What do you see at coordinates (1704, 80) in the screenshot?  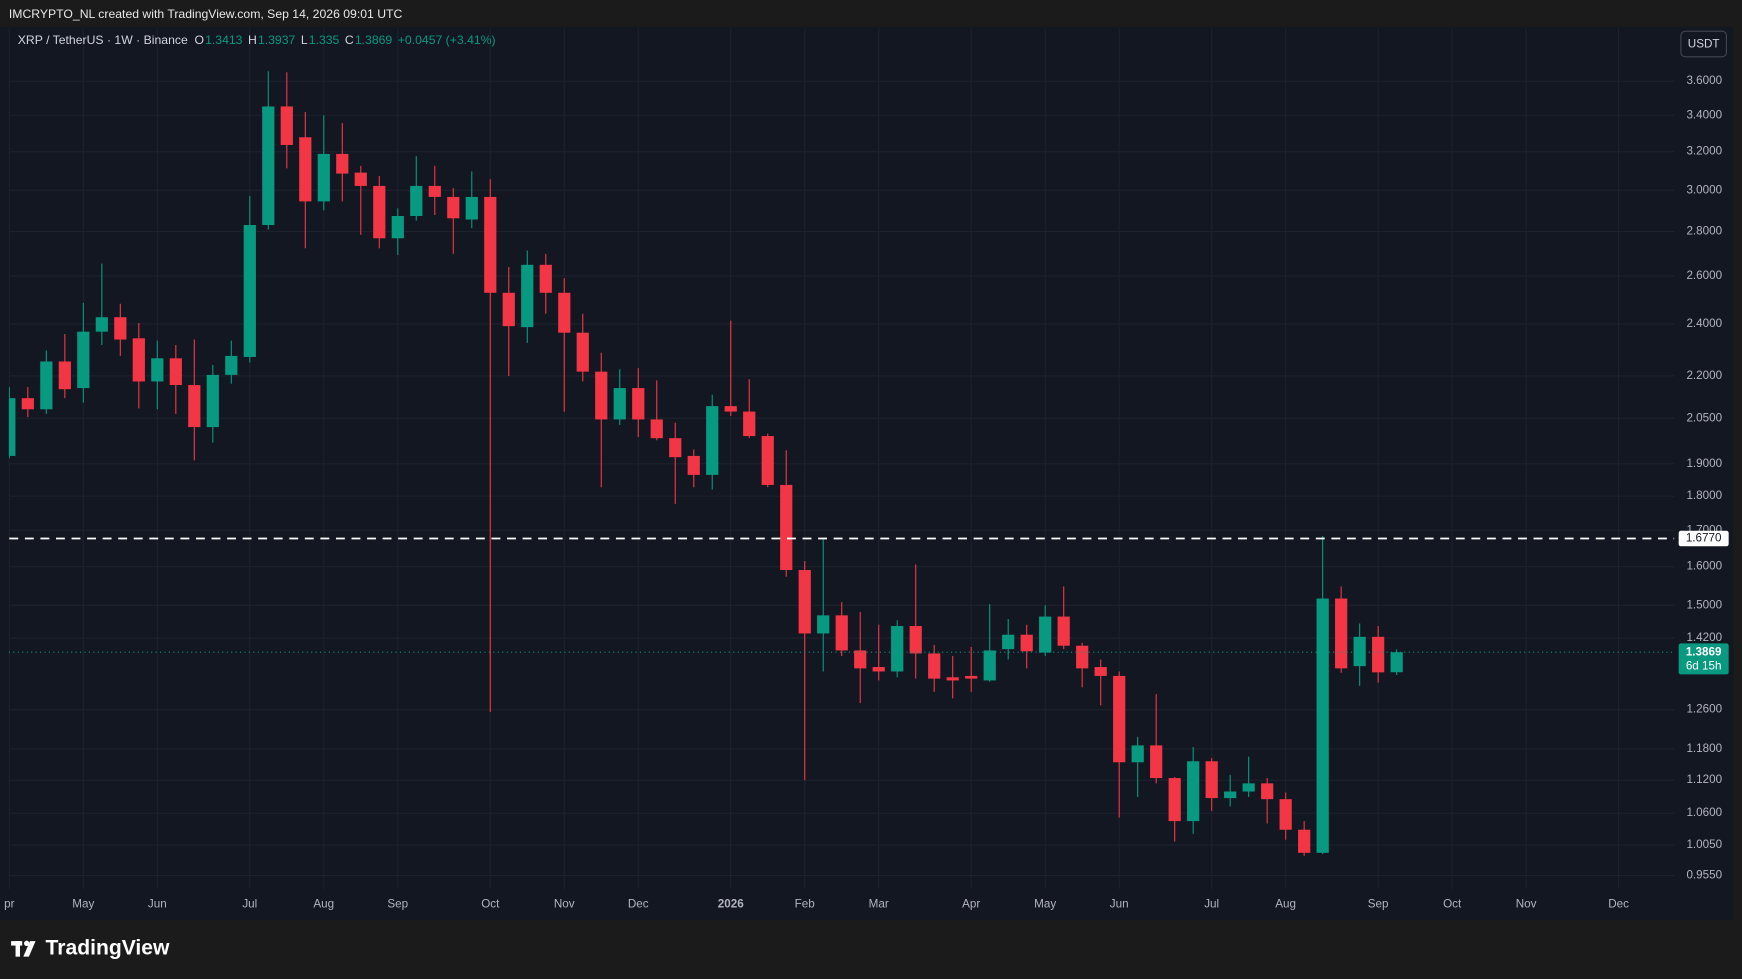 I see `y-tick-label: 3.6000` at bounding box center [1704, 80].